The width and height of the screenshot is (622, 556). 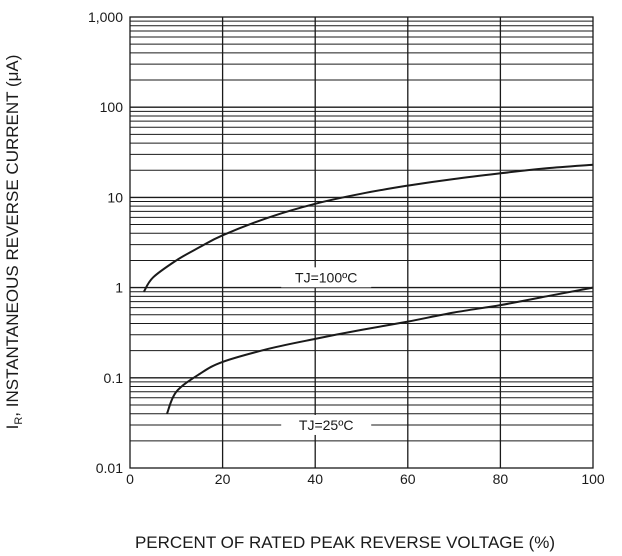 What do you see at coordinates (326, 351) in the screenshot?
I see `annotations: TJ=100ºC TJ=25ºC` at bounding box center [326, 351].